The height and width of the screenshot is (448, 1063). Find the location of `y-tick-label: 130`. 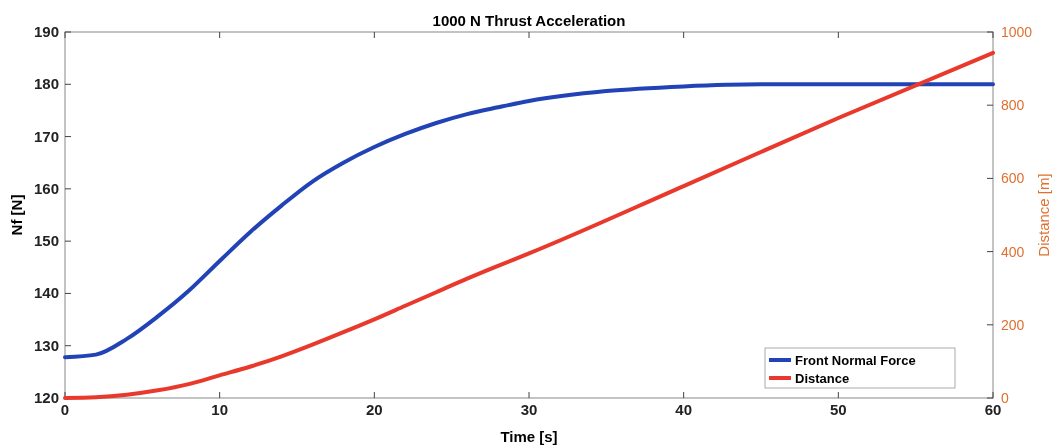

y-tick-label: 130 is located at coordinates (46, 345).